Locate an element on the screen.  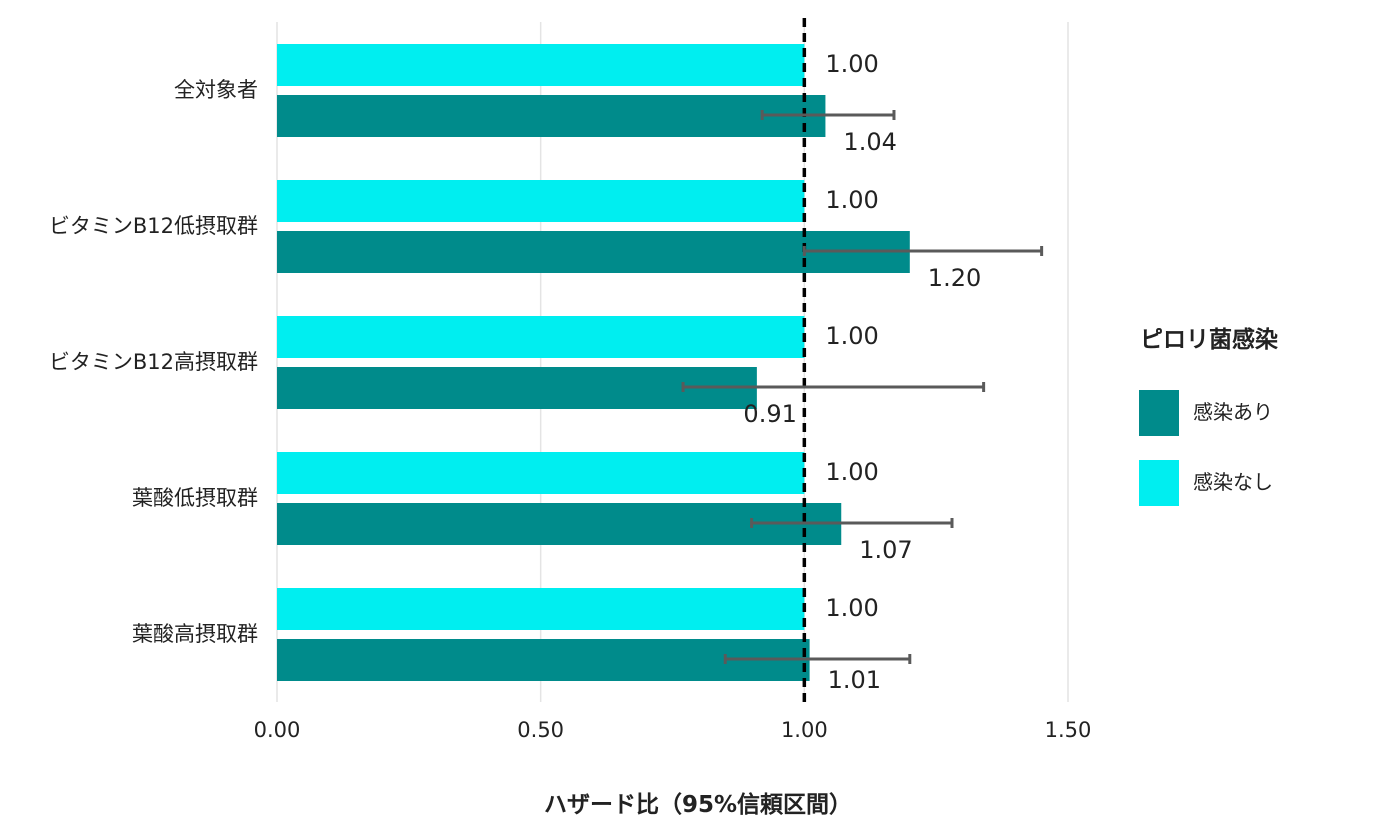
x-axis-label: ハザード比（95%信頼区間） is located at coordinates (698, 804).